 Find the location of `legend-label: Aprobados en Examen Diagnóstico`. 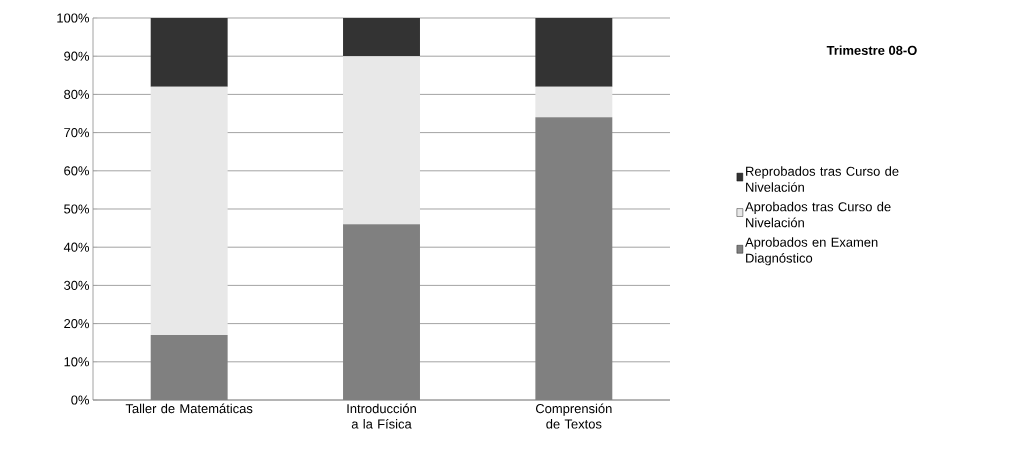

legend-label: Aprobados en Examen Diagnóstico is located at coordinates (811, 251).